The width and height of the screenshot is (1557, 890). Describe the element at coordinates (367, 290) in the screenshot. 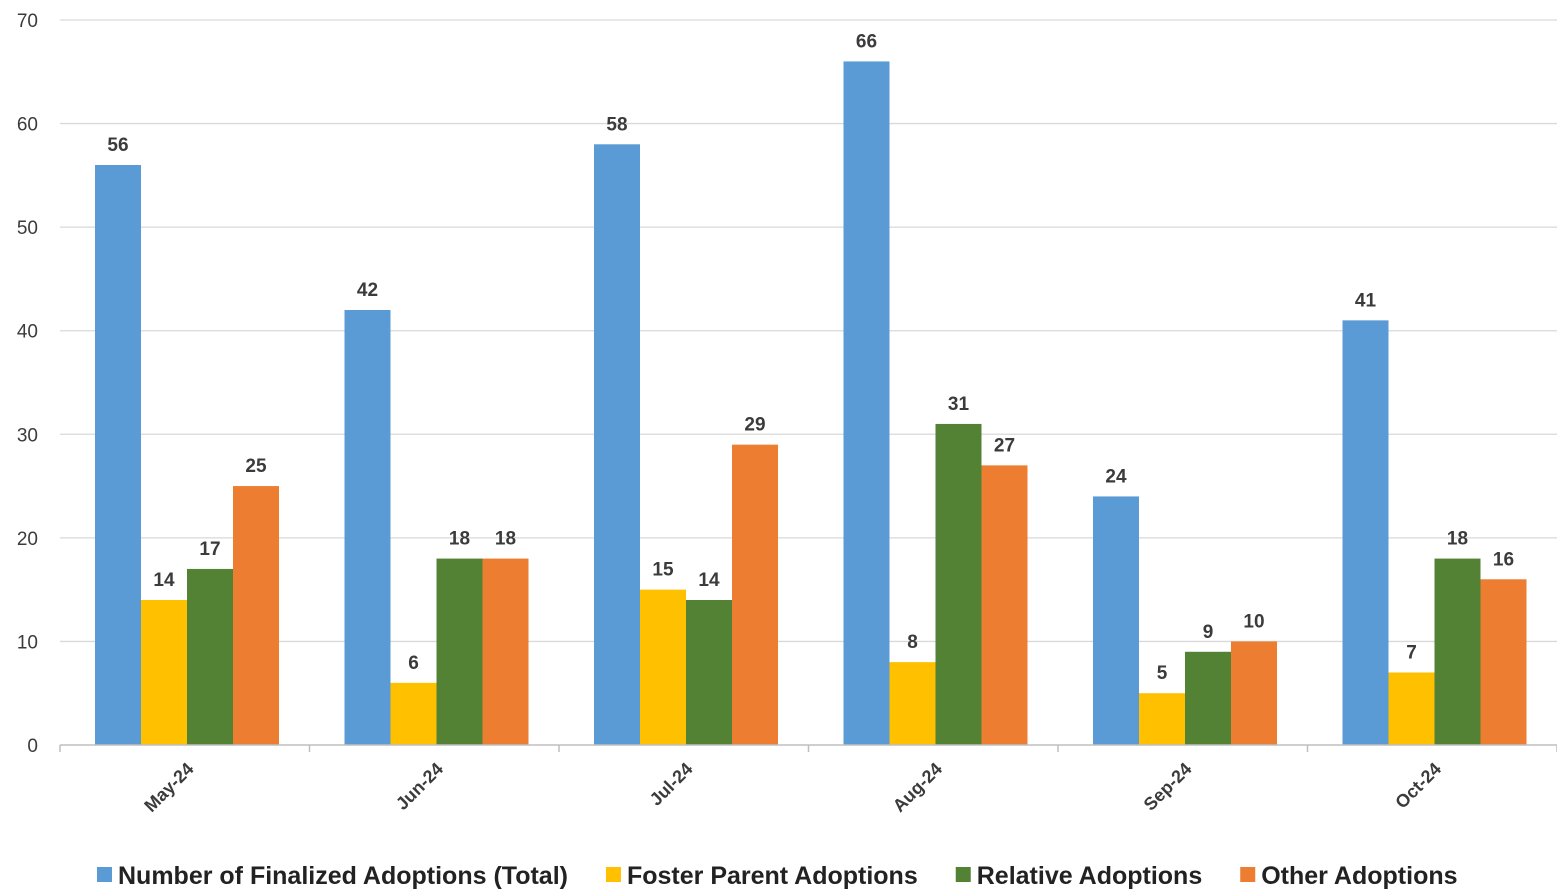

I see `data-label-Jun-24-series-1: 42` at that location.